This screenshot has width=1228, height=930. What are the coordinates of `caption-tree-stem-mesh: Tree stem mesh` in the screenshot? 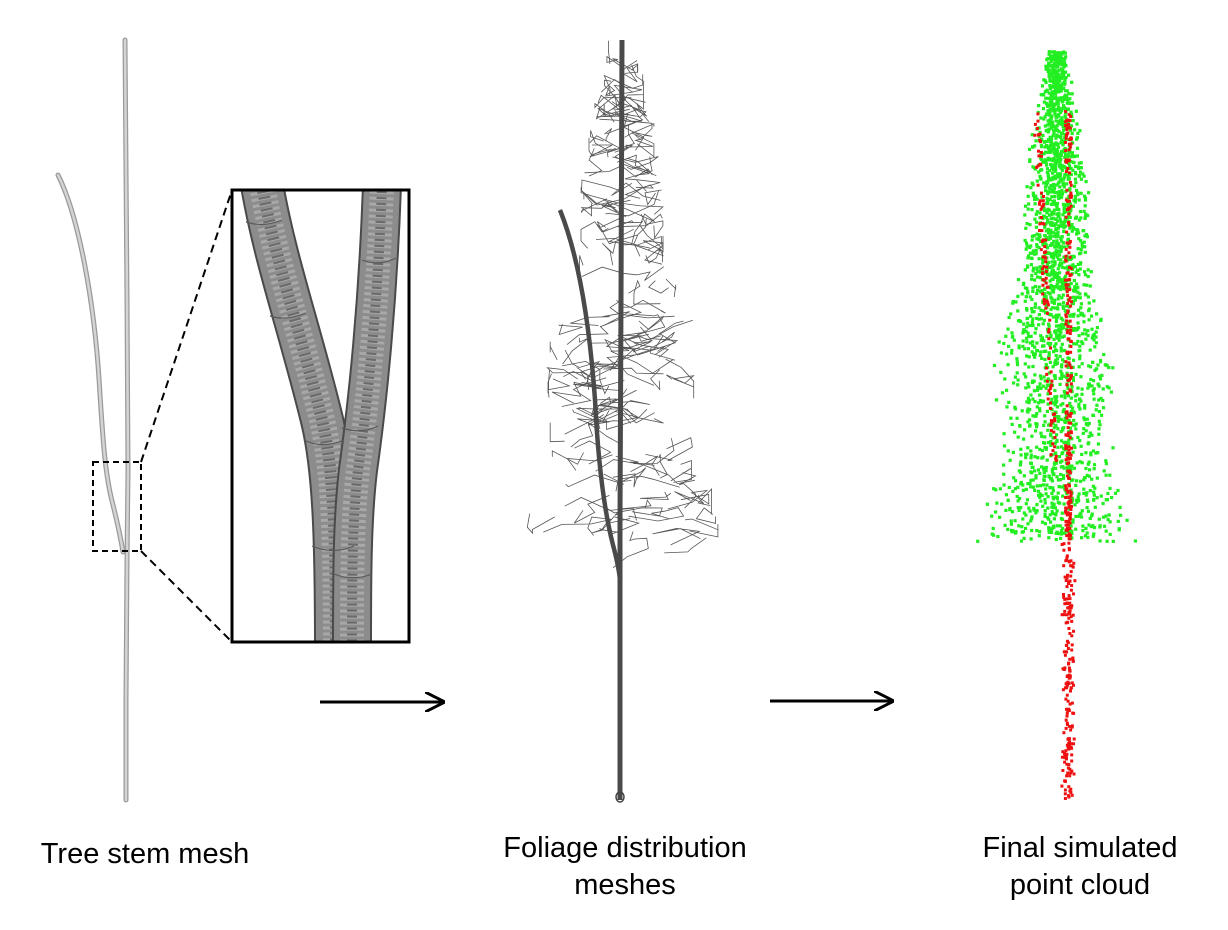 It's located at (145, 854).